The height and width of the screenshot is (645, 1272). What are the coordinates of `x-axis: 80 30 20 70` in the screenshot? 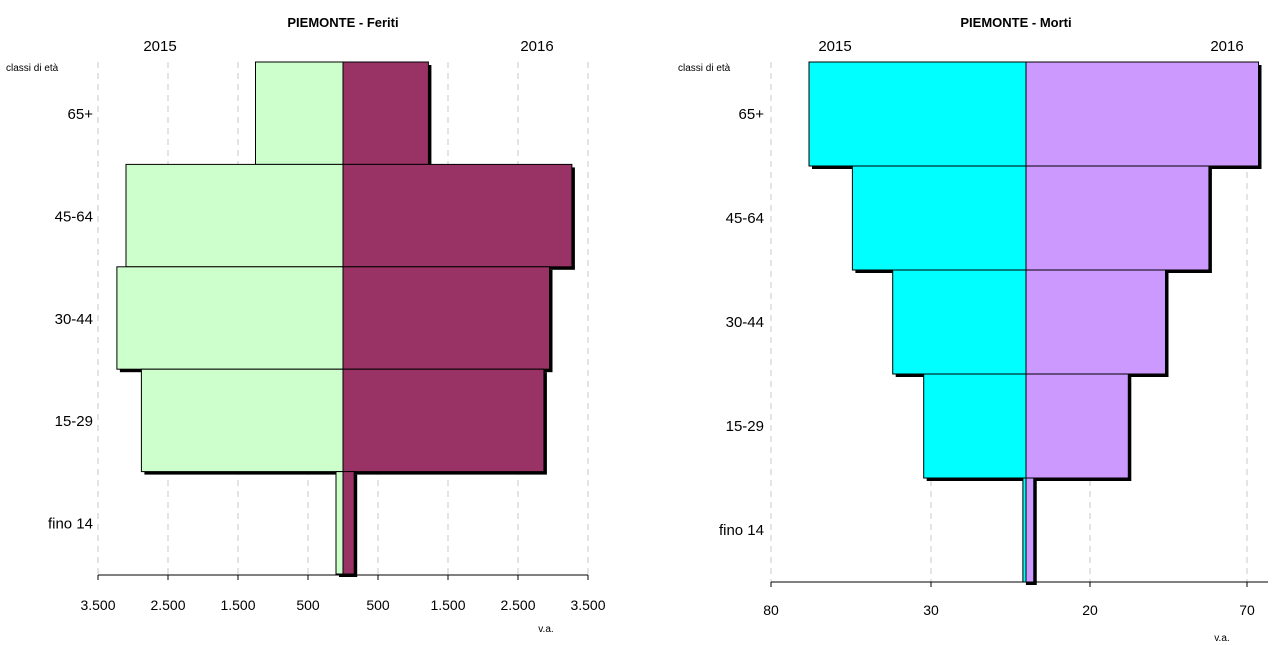 It's located at (1015, 599).